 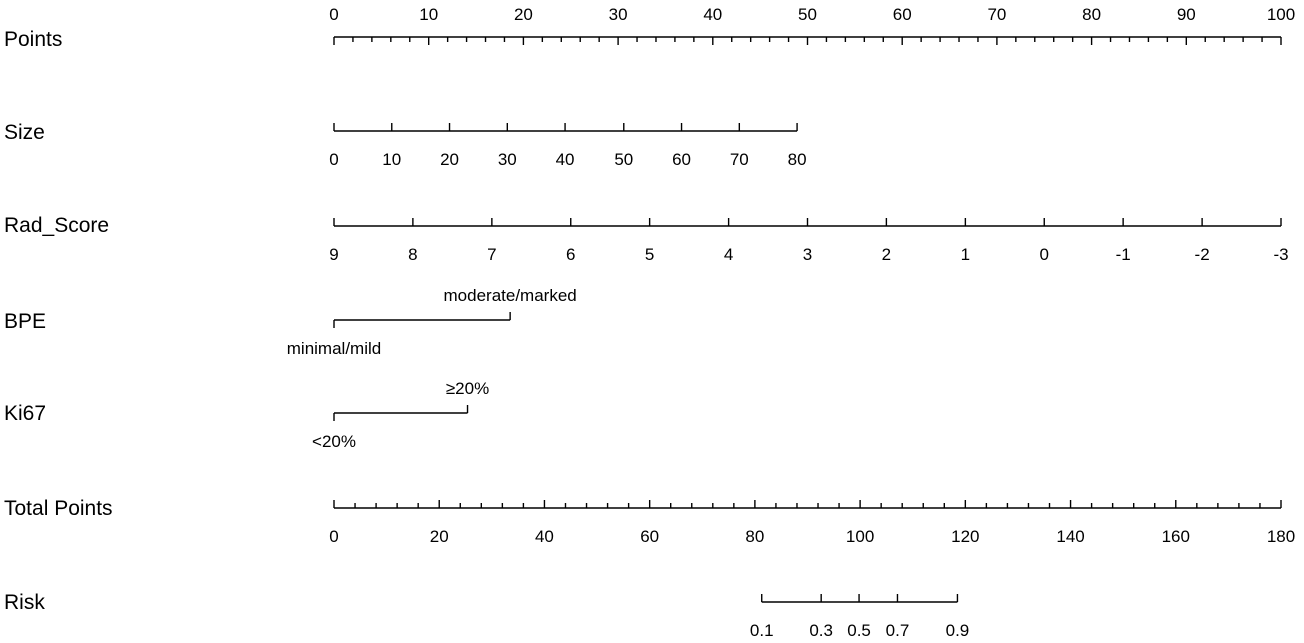 I want to click on risk-tick-label-0-1: 0.1, so click(x=762, y=630).